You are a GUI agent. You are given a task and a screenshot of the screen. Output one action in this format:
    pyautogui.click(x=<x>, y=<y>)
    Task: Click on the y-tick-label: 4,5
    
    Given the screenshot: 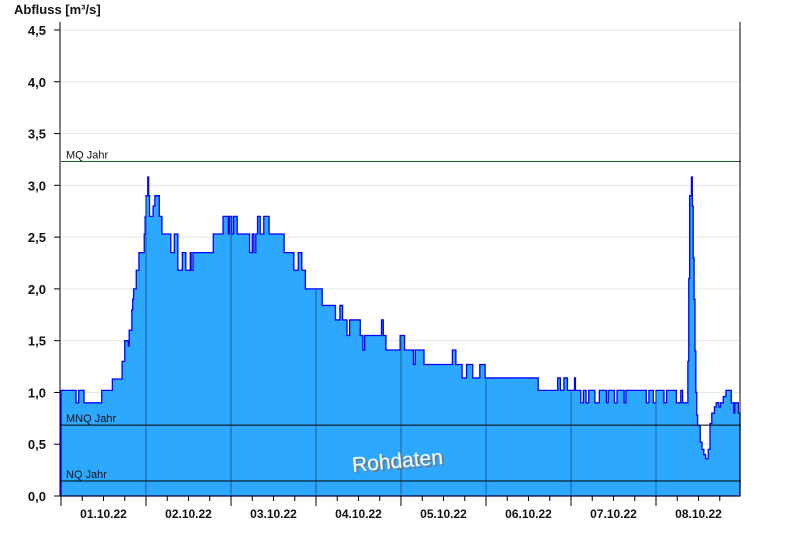 What is the action you would take?
    pyautogui.click(x=37, y=30)
    